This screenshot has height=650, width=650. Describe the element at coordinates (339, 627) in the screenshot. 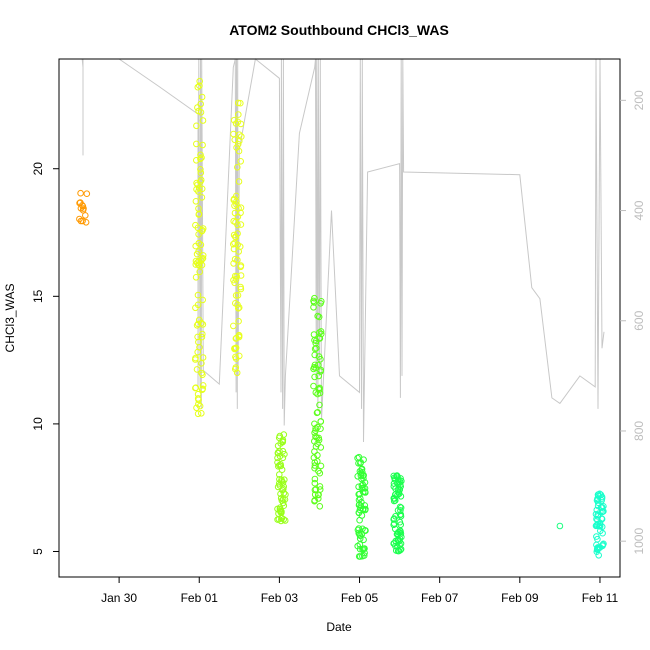

I see `x-axis-label: Date` at that location.